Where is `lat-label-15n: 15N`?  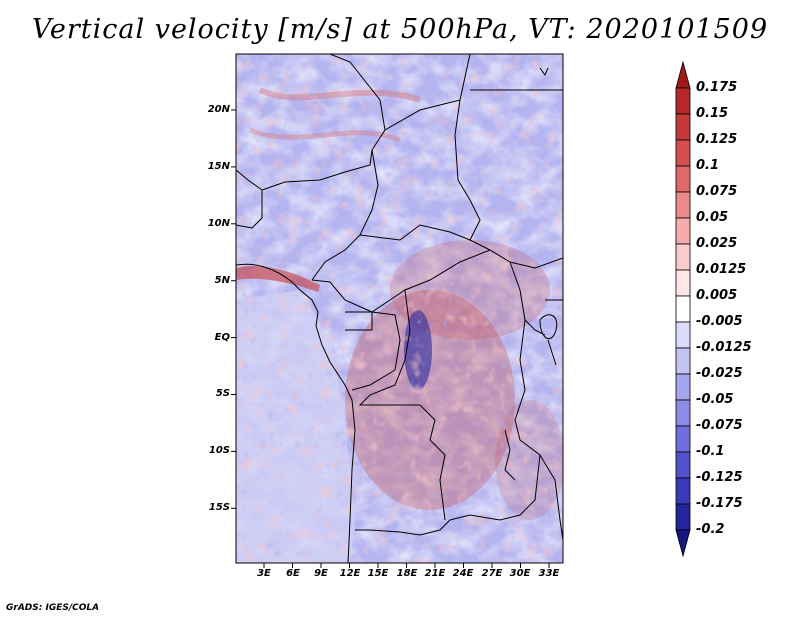
lat-label-15n: 15N is located at coordinates (218, 166).